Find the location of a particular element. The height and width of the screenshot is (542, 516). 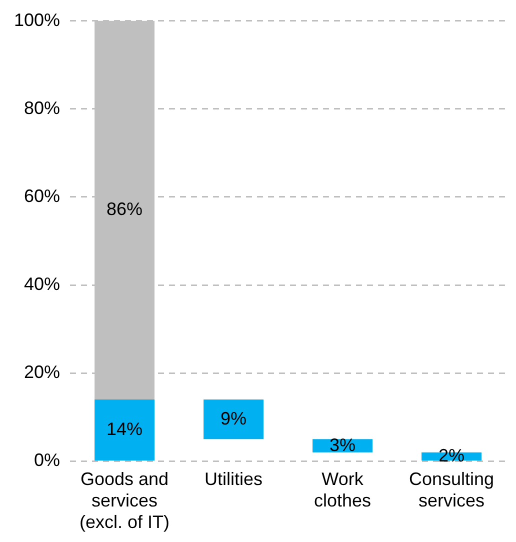

x-tick-label: Work clothes is located at coordinates (343, 489).